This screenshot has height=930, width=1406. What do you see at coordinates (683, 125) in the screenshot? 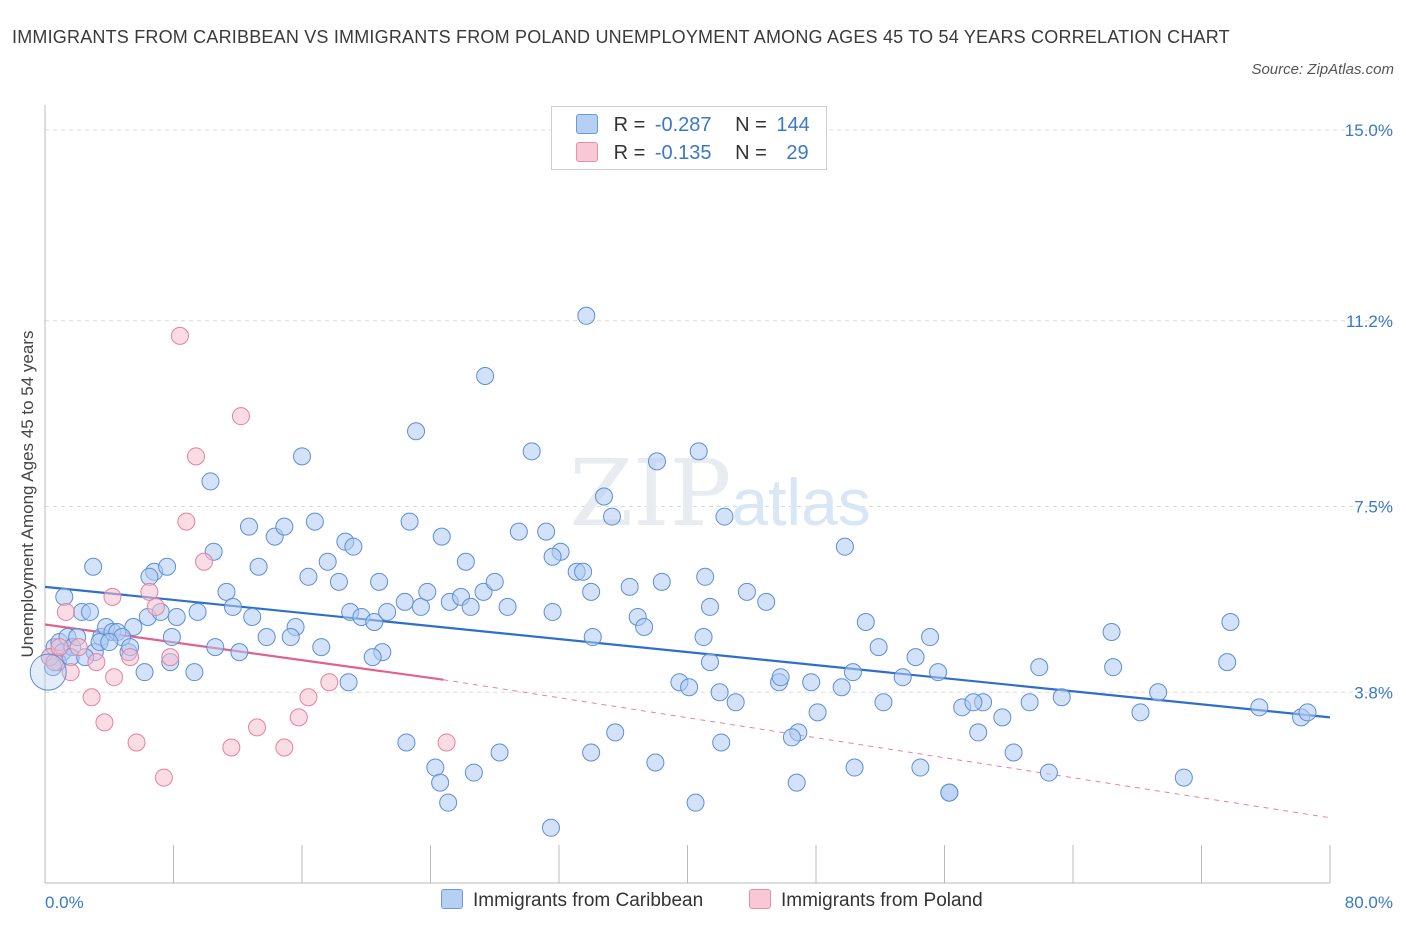
I see `legend-r-value: -0.287` at bounding box center [683, 125].